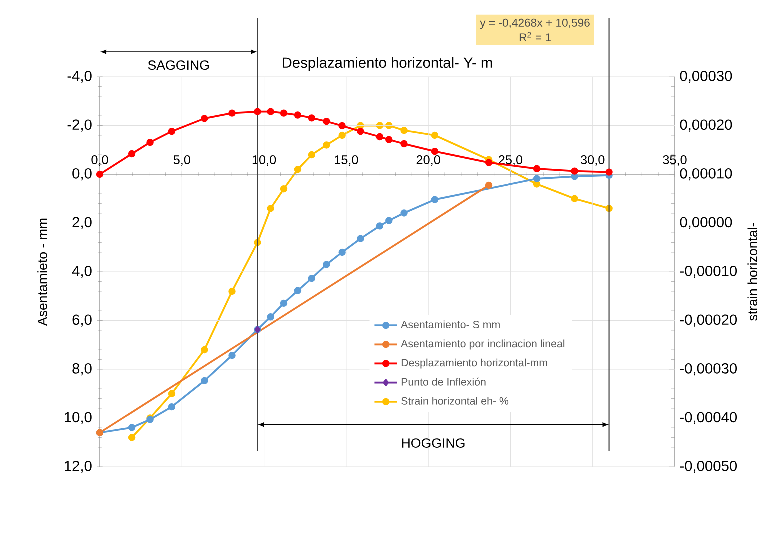 This screenshot has height=536, width=770. I want to click on x-axis-title: Desplazamiento horizontal- Y- m, so click(387, 64).